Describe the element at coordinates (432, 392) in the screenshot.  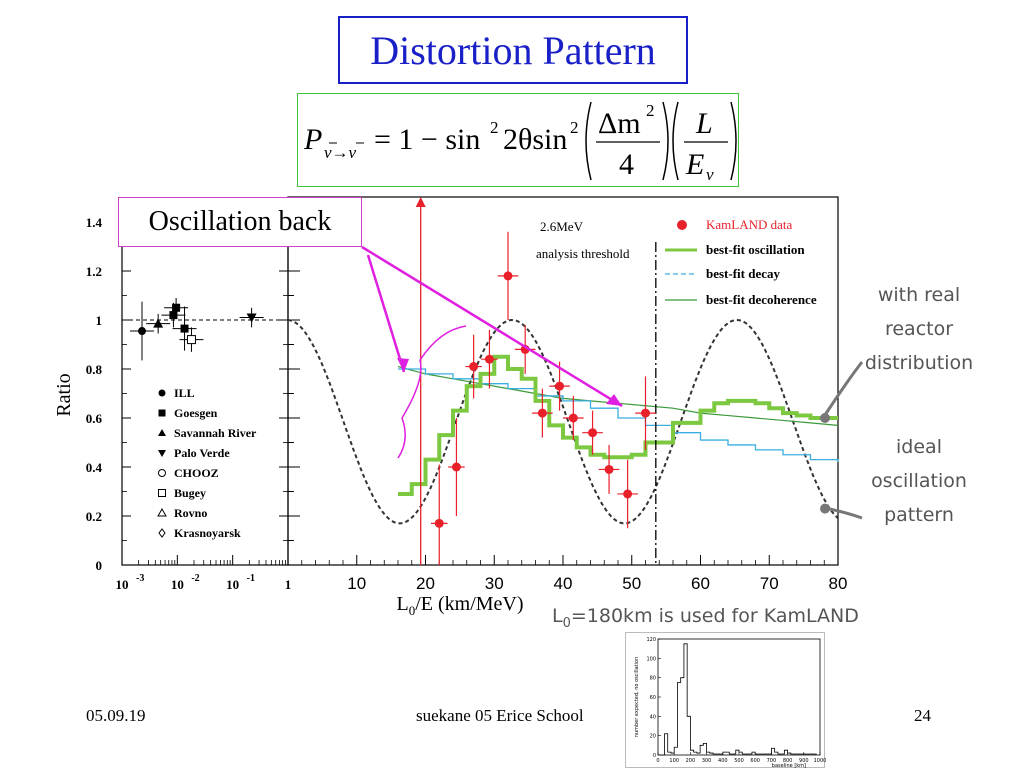
I see `callout-curve` at that location.